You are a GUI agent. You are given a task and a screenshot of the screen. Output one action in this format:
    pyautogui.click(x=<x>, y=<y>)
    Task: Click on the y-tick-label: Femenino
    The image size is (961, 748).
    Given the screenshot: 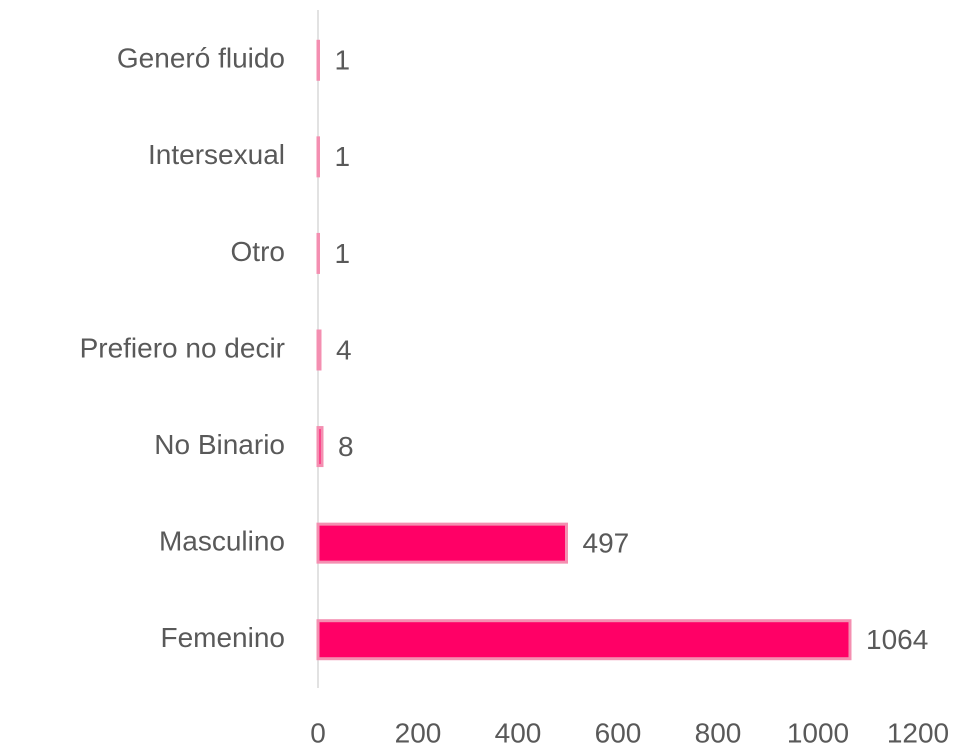 What is the action you would take?
    pyautogui.click(x=222, y=637)
    